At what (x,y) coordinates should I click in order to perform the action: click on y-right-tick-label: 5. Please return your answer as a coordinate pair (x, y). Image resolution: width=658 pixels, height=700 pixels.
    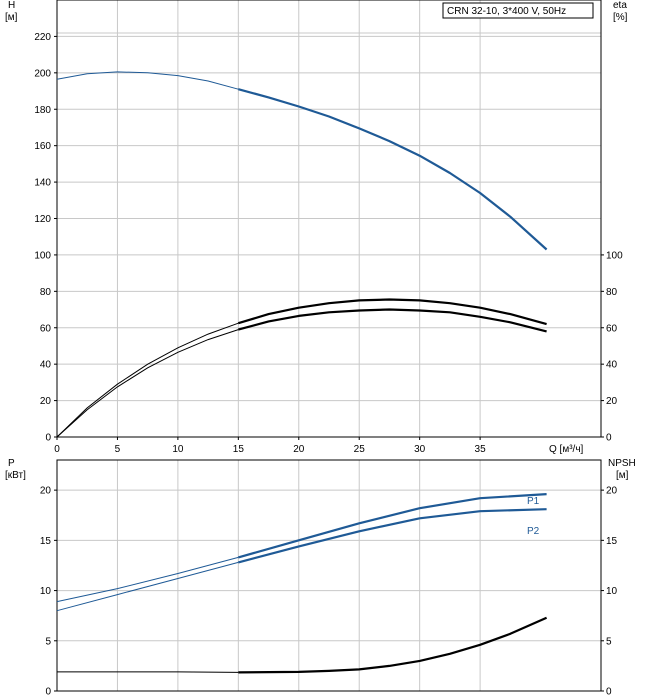
    Looking at the image, I should click on (609, 641).